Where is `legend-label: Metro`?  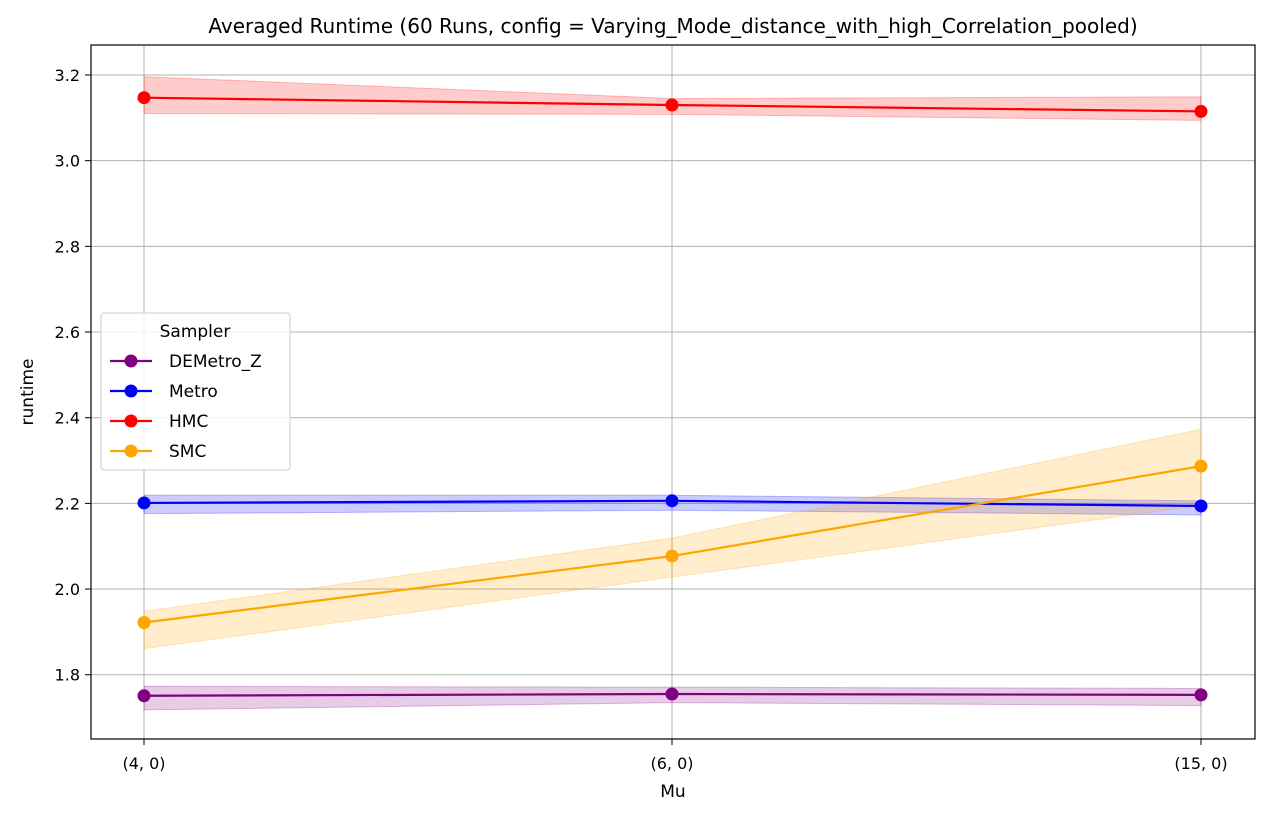
legend-label: Metro is located at coordinates (193, 392).